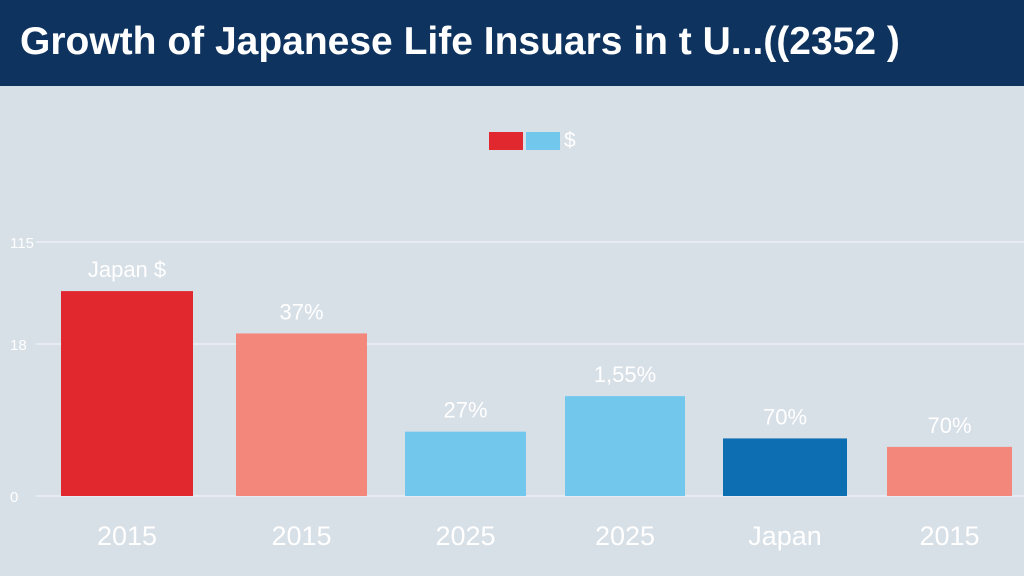 This screenshot has height=576, width=1024. I want to click on legend-swatch-blue, so click(543, 141).